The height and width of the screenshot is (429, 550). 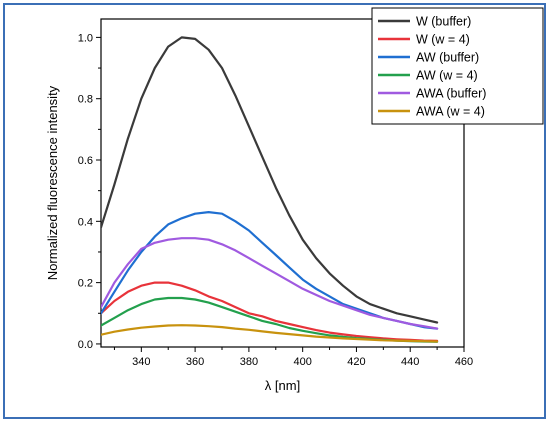 What do you see at coordinates (85, 161) in the screenshot?
I see `y-tick-label: 0.6` at bounding box center [85, 161].